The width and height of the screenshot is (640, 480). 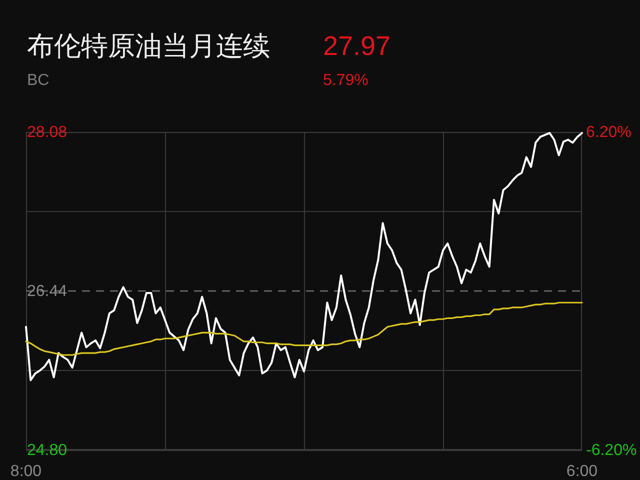 I want to click on y-tick-label: 26.44, so click(x=47, y=291).